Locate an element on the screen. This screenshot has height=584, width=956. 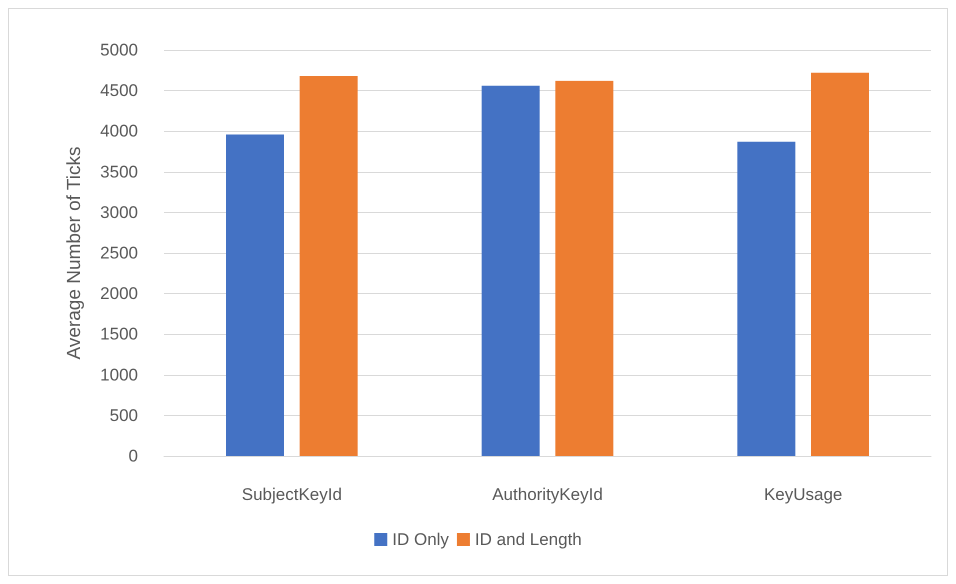
y-tick-label: 1000 is located at coordinates (119, 374).